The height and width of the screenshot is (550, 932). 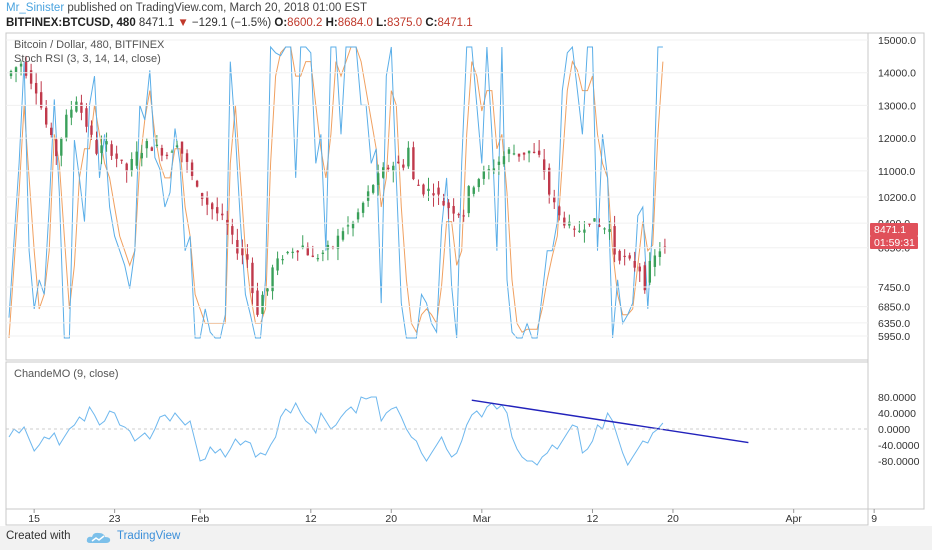 I want to click on time-axis-ticks: 15 23 Feb 12 20 Mar 12 20 Apr 9, so click(x=452, y=517).